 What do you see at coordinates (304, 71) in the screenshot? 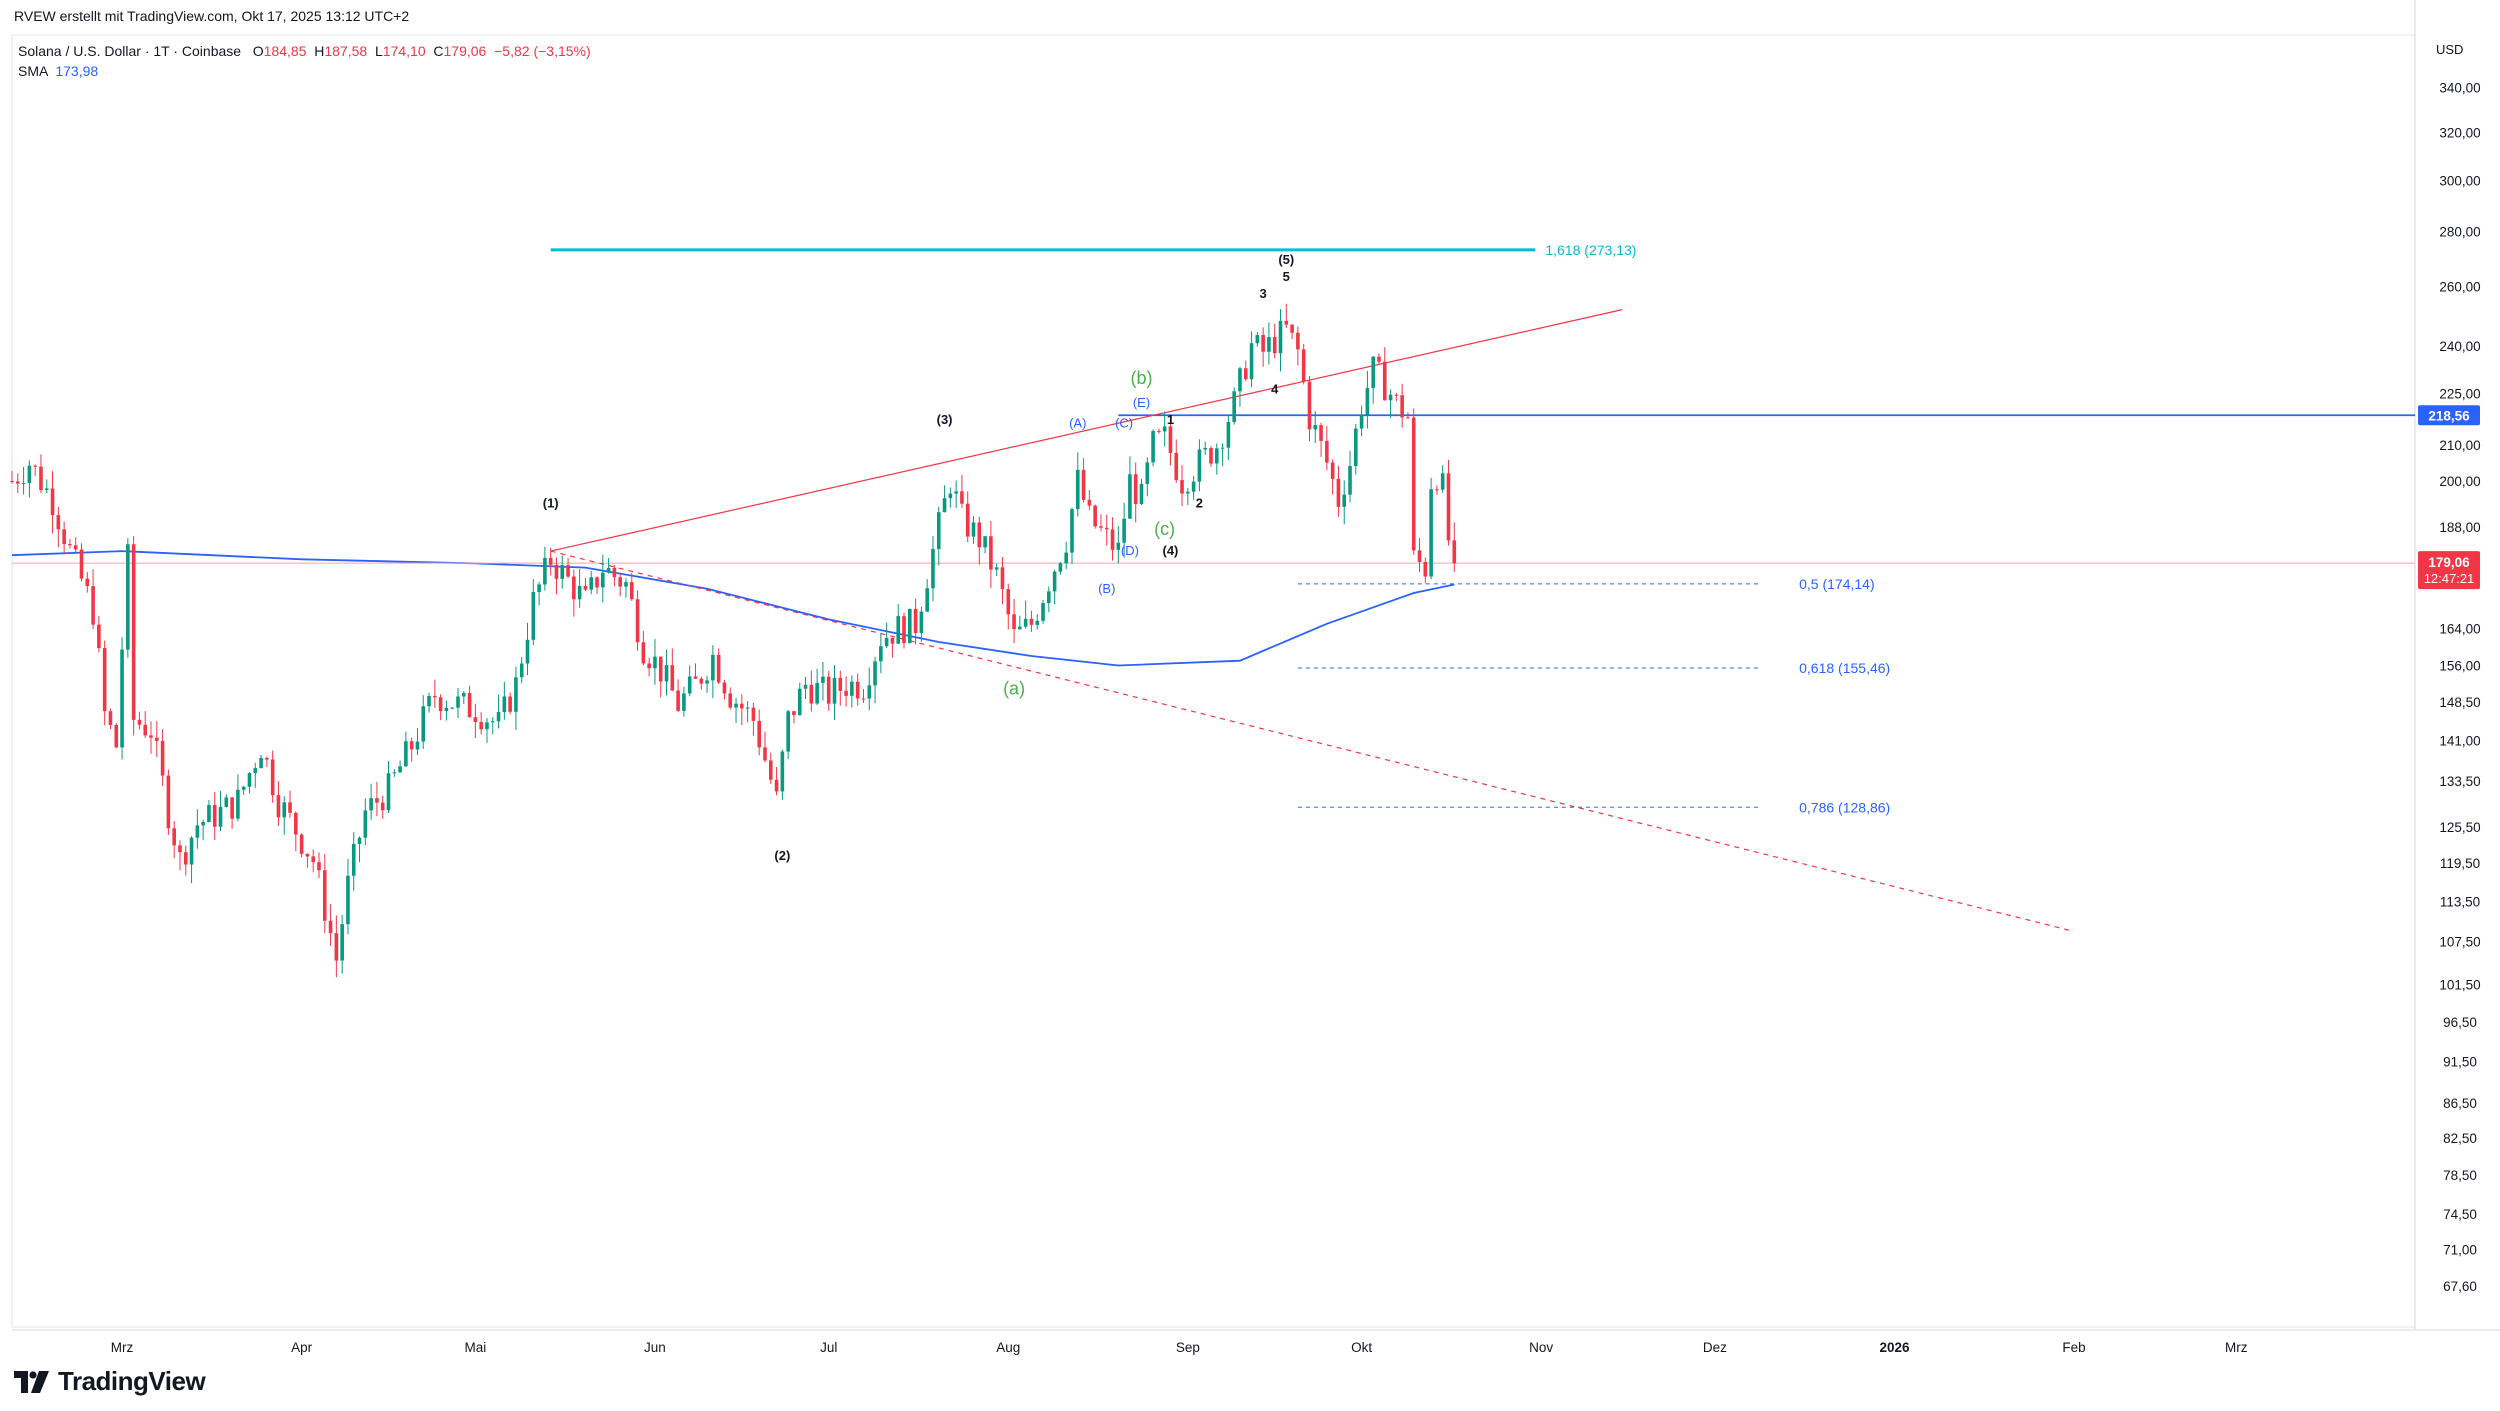
I see `sma-row: SMA 173,98` at bounding box center [304, 71].